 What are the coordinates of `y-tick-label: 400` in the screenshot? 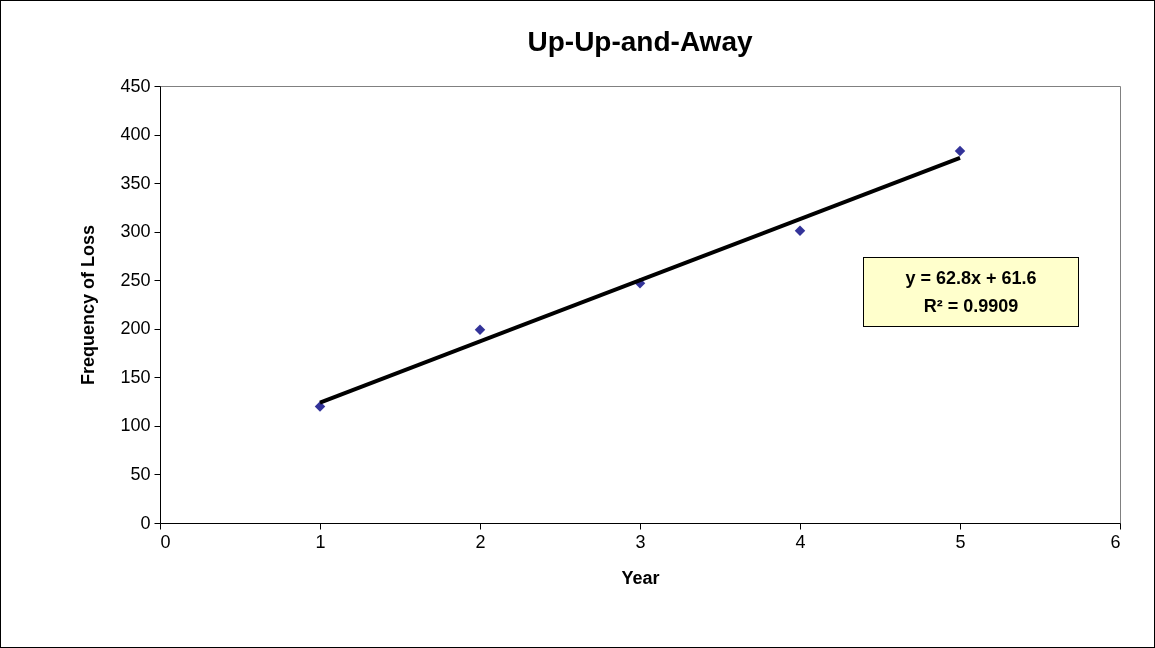 It's located at (135, 134).